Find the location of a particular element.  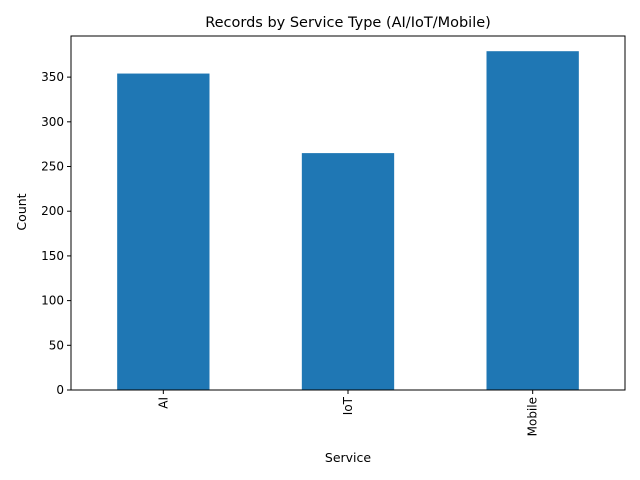

y-tick-label: 100 is located at coordinates (52, 301).